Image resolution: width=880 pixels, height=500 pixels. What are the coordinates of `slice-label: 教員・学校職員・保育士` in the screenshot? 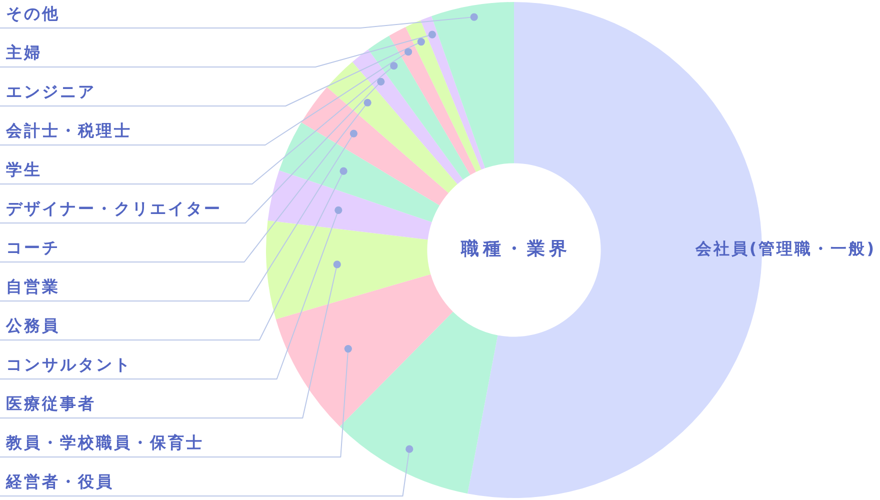 It's located at (104, 442).